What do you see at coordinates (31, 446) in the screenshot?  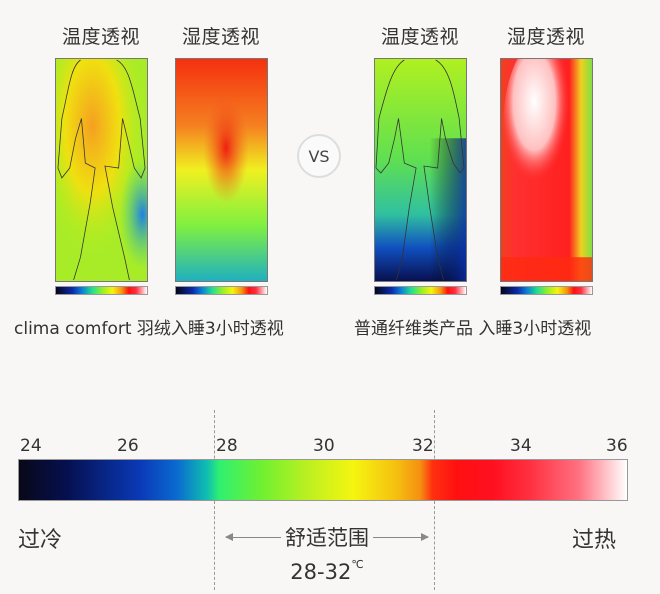 I see `scale-tick-24: 24` at bounding box center [31, 446].